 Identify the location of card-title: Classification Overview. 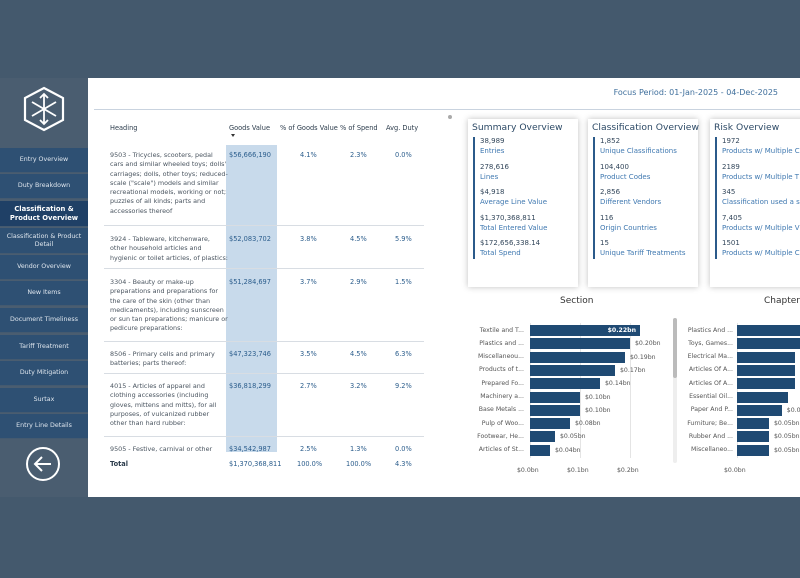
(645, 127).